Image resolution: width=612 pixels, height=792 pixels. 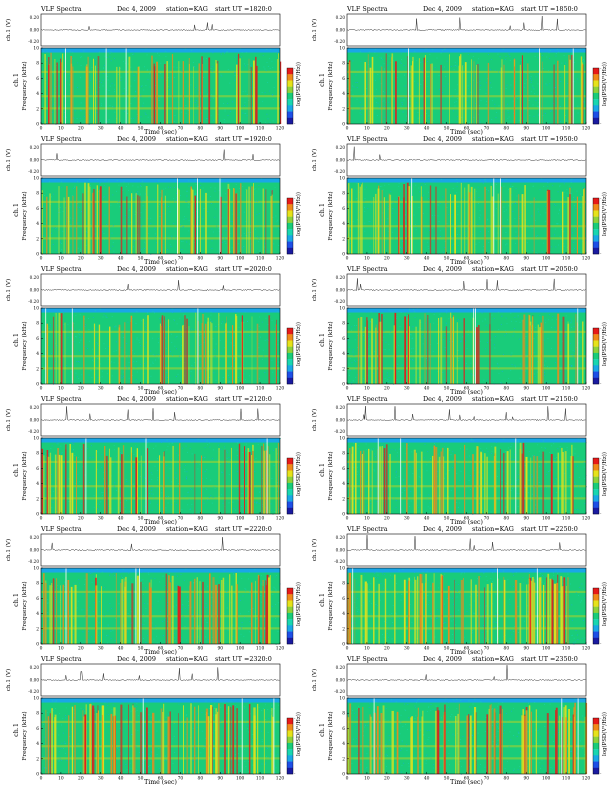 What do you see at coordinates (586, 389) in the screenshot?
I see `time-tick-label: 120` at bounding box center [586, 389].